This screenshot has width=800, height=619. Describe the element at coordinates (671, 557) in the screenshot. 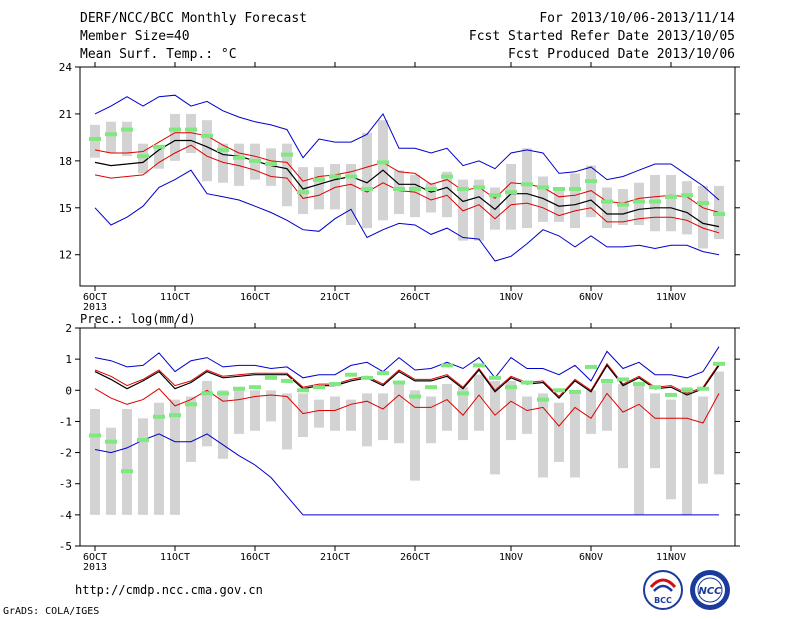

I see `x-tick-label: 11NOV` at that location.